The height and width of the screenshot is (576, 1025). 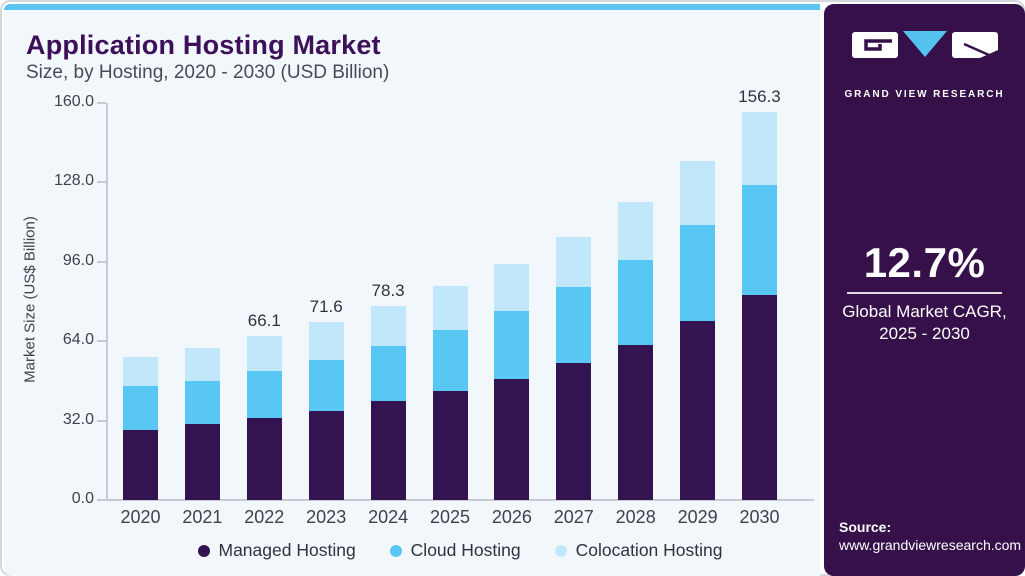 What do you see at coordinates (264, 320) in the screenshot?
I see `bar-total-label-2022: 66.1` at bounding box center [264, 320].